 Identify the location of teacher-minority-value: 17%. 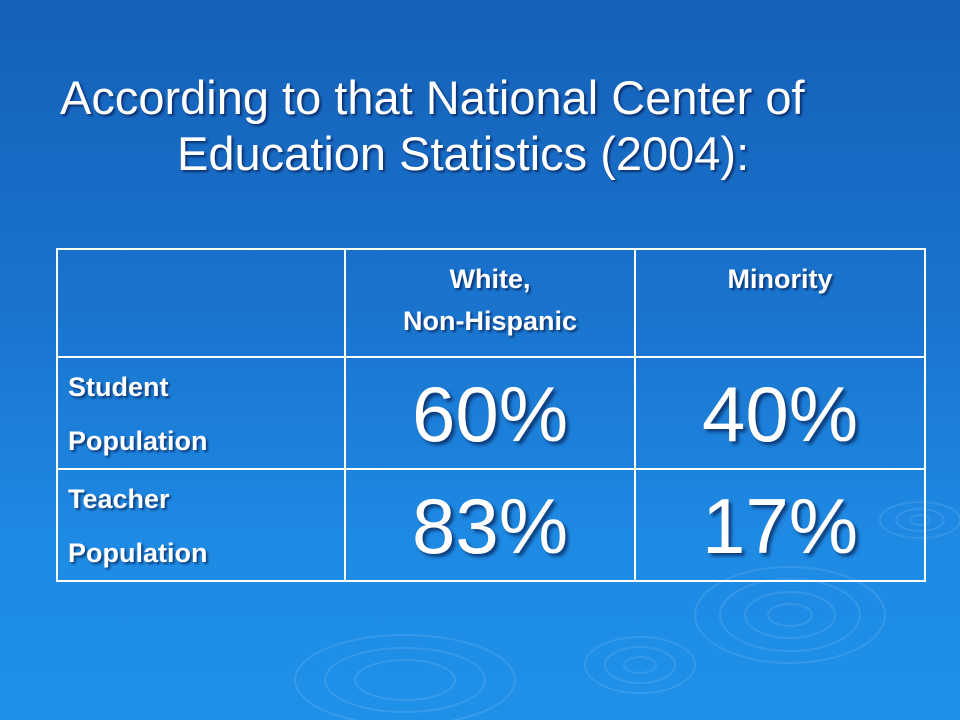
(780, 525).